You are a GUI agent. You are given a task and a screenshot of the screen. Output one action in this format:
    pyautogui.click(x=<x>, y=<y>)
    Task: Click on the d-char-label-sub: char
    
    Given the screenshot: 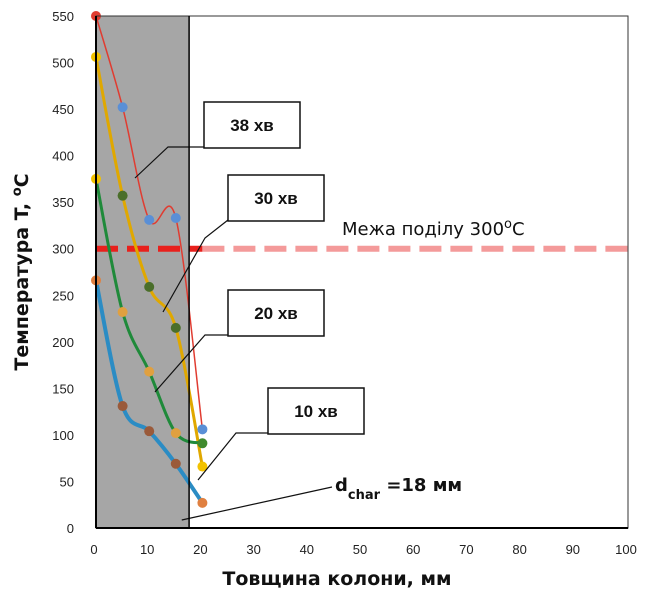 What is the action you would take?
    pyautogui.click(x=364, y=495)
    